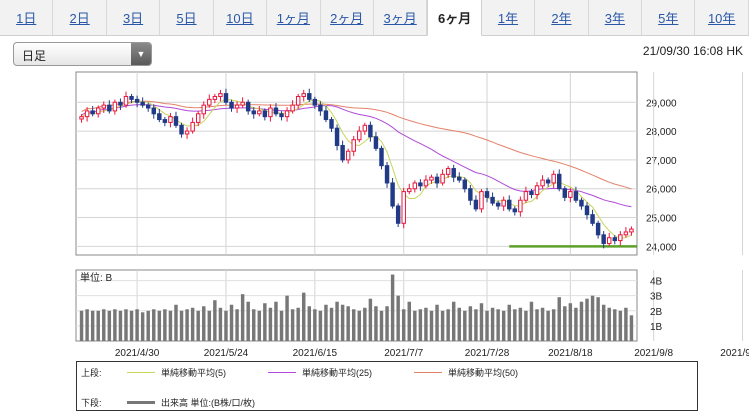 This screenshot has width=749, height=413. I want to click on chart-type-value: 日足, so click(34, 56).